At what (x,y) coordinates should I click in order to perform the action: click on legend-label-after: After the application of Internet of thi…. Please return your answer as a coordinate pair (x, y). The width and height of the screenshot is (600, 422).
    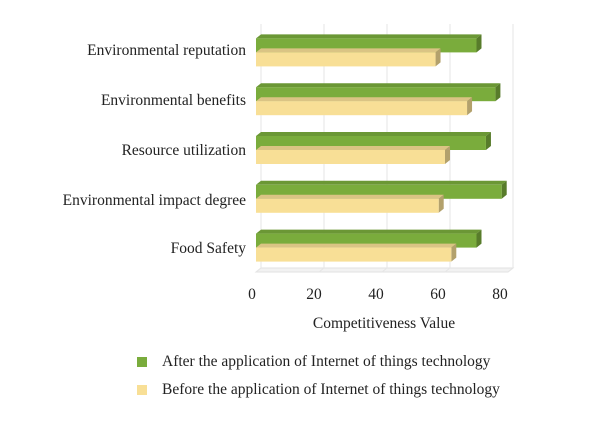
    Looking at the image, I should click on (326, 361).